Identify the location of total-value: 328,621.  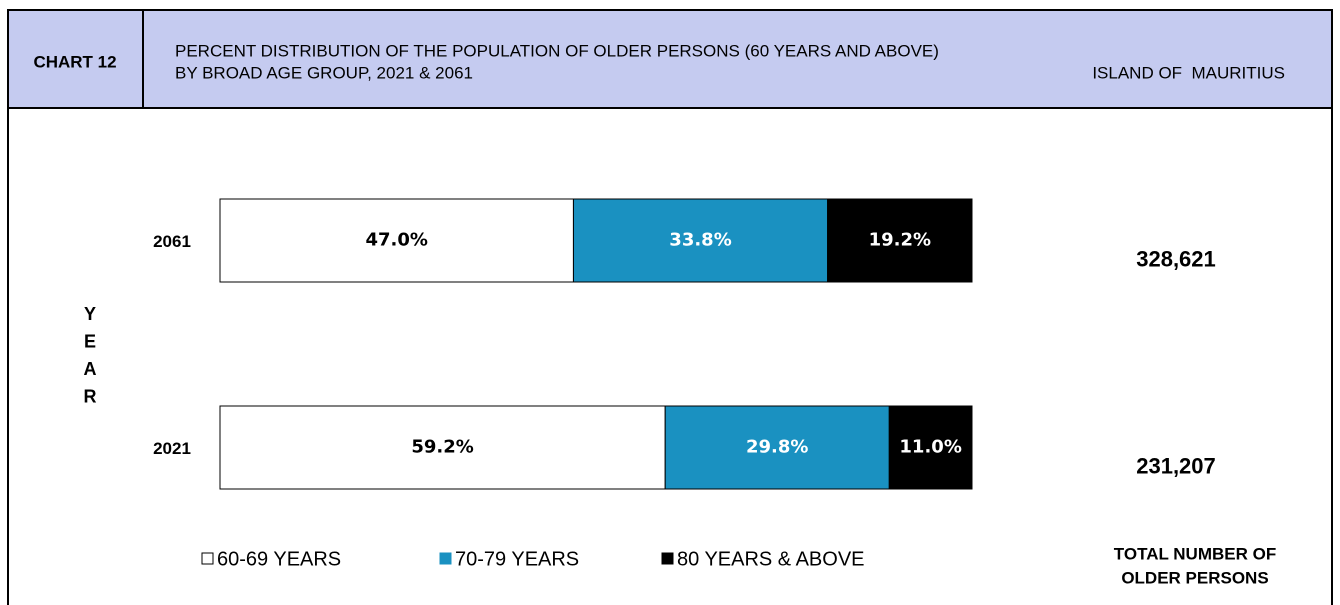
(1176, 258).